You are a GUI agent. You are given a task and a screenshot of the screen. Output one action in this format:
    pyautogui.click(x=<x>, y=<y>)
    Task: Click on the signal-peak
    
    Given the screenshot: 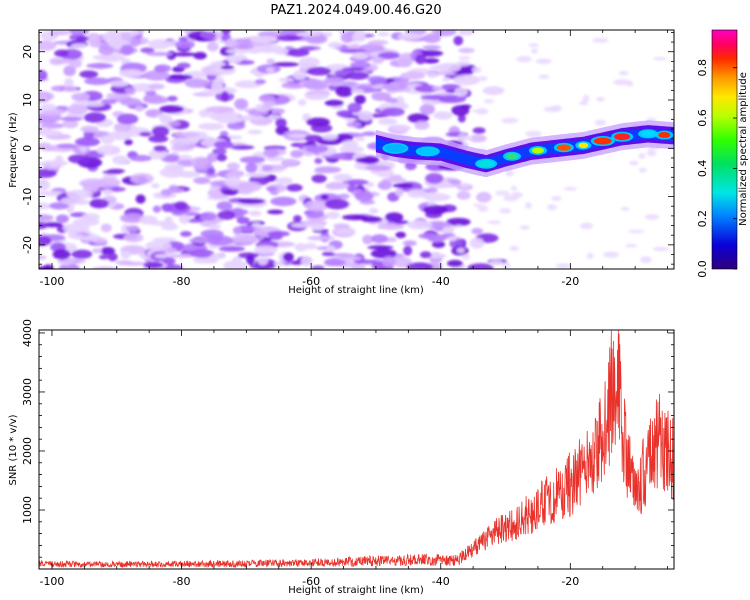 What is the action you would take?
    pyautogui.click(x=648, y=133)
    